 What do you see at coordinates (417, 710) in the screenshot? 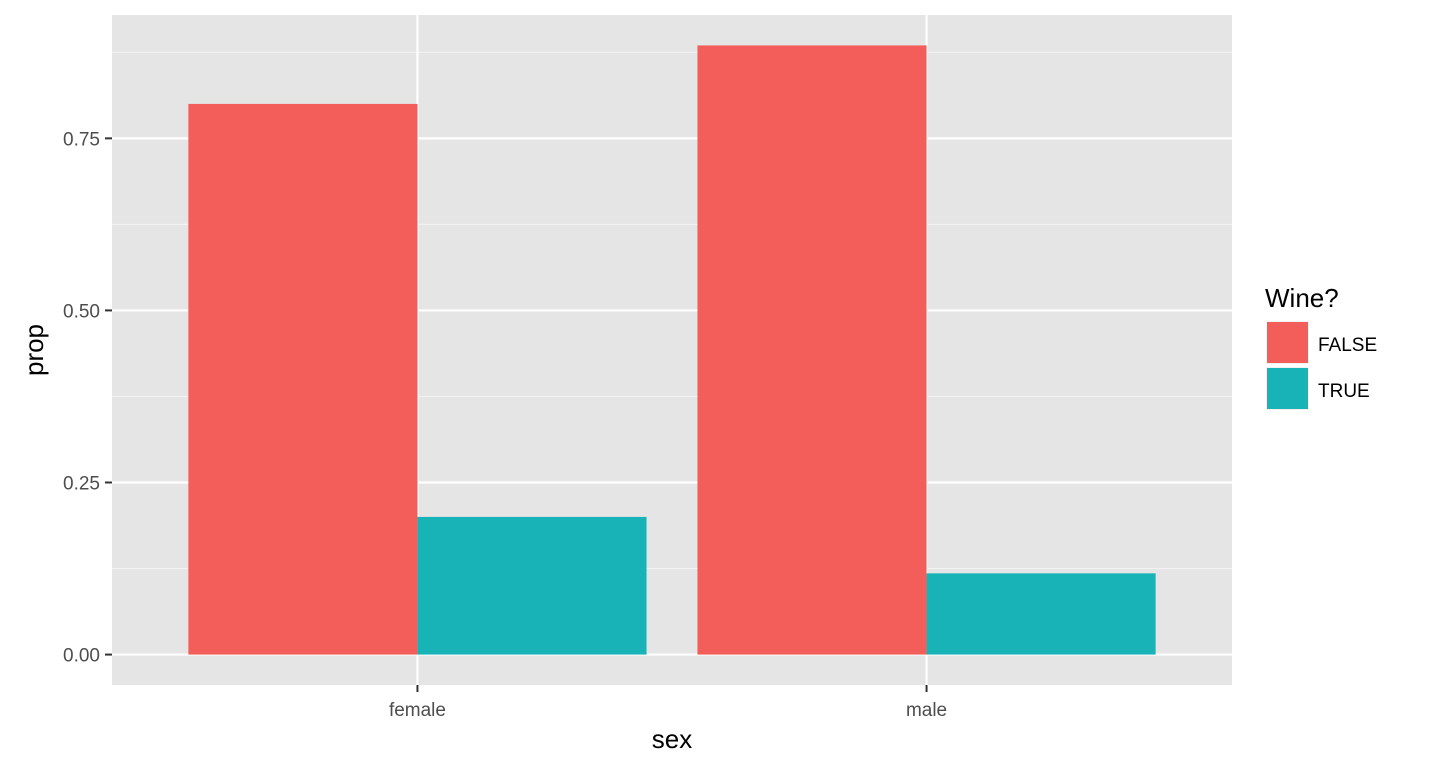
I see `x-tick-label: female` at bounding box center [417, 710].